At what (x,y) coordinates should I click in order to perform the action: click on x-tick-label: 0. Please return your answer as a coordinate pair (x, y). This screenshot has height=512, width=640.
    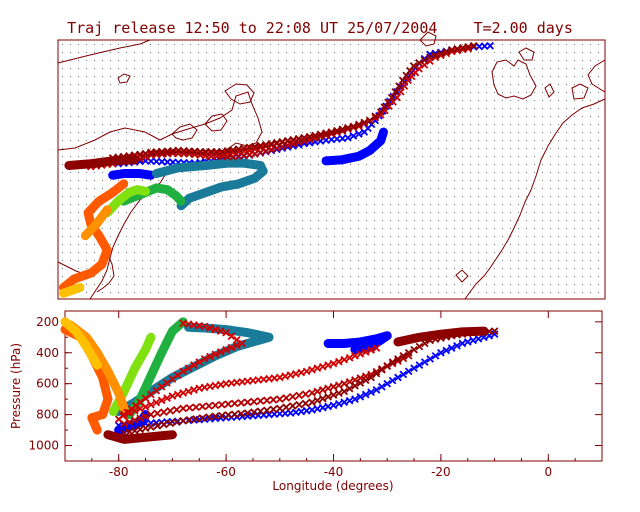
    Looking at the image, I should click on (548, 472).